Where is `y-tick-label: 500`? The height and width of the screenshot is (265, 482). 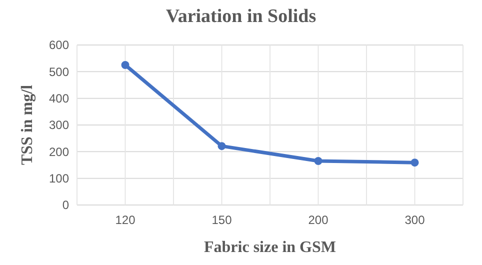 y-tick-label: 500 is located at coordinates (59, 71).